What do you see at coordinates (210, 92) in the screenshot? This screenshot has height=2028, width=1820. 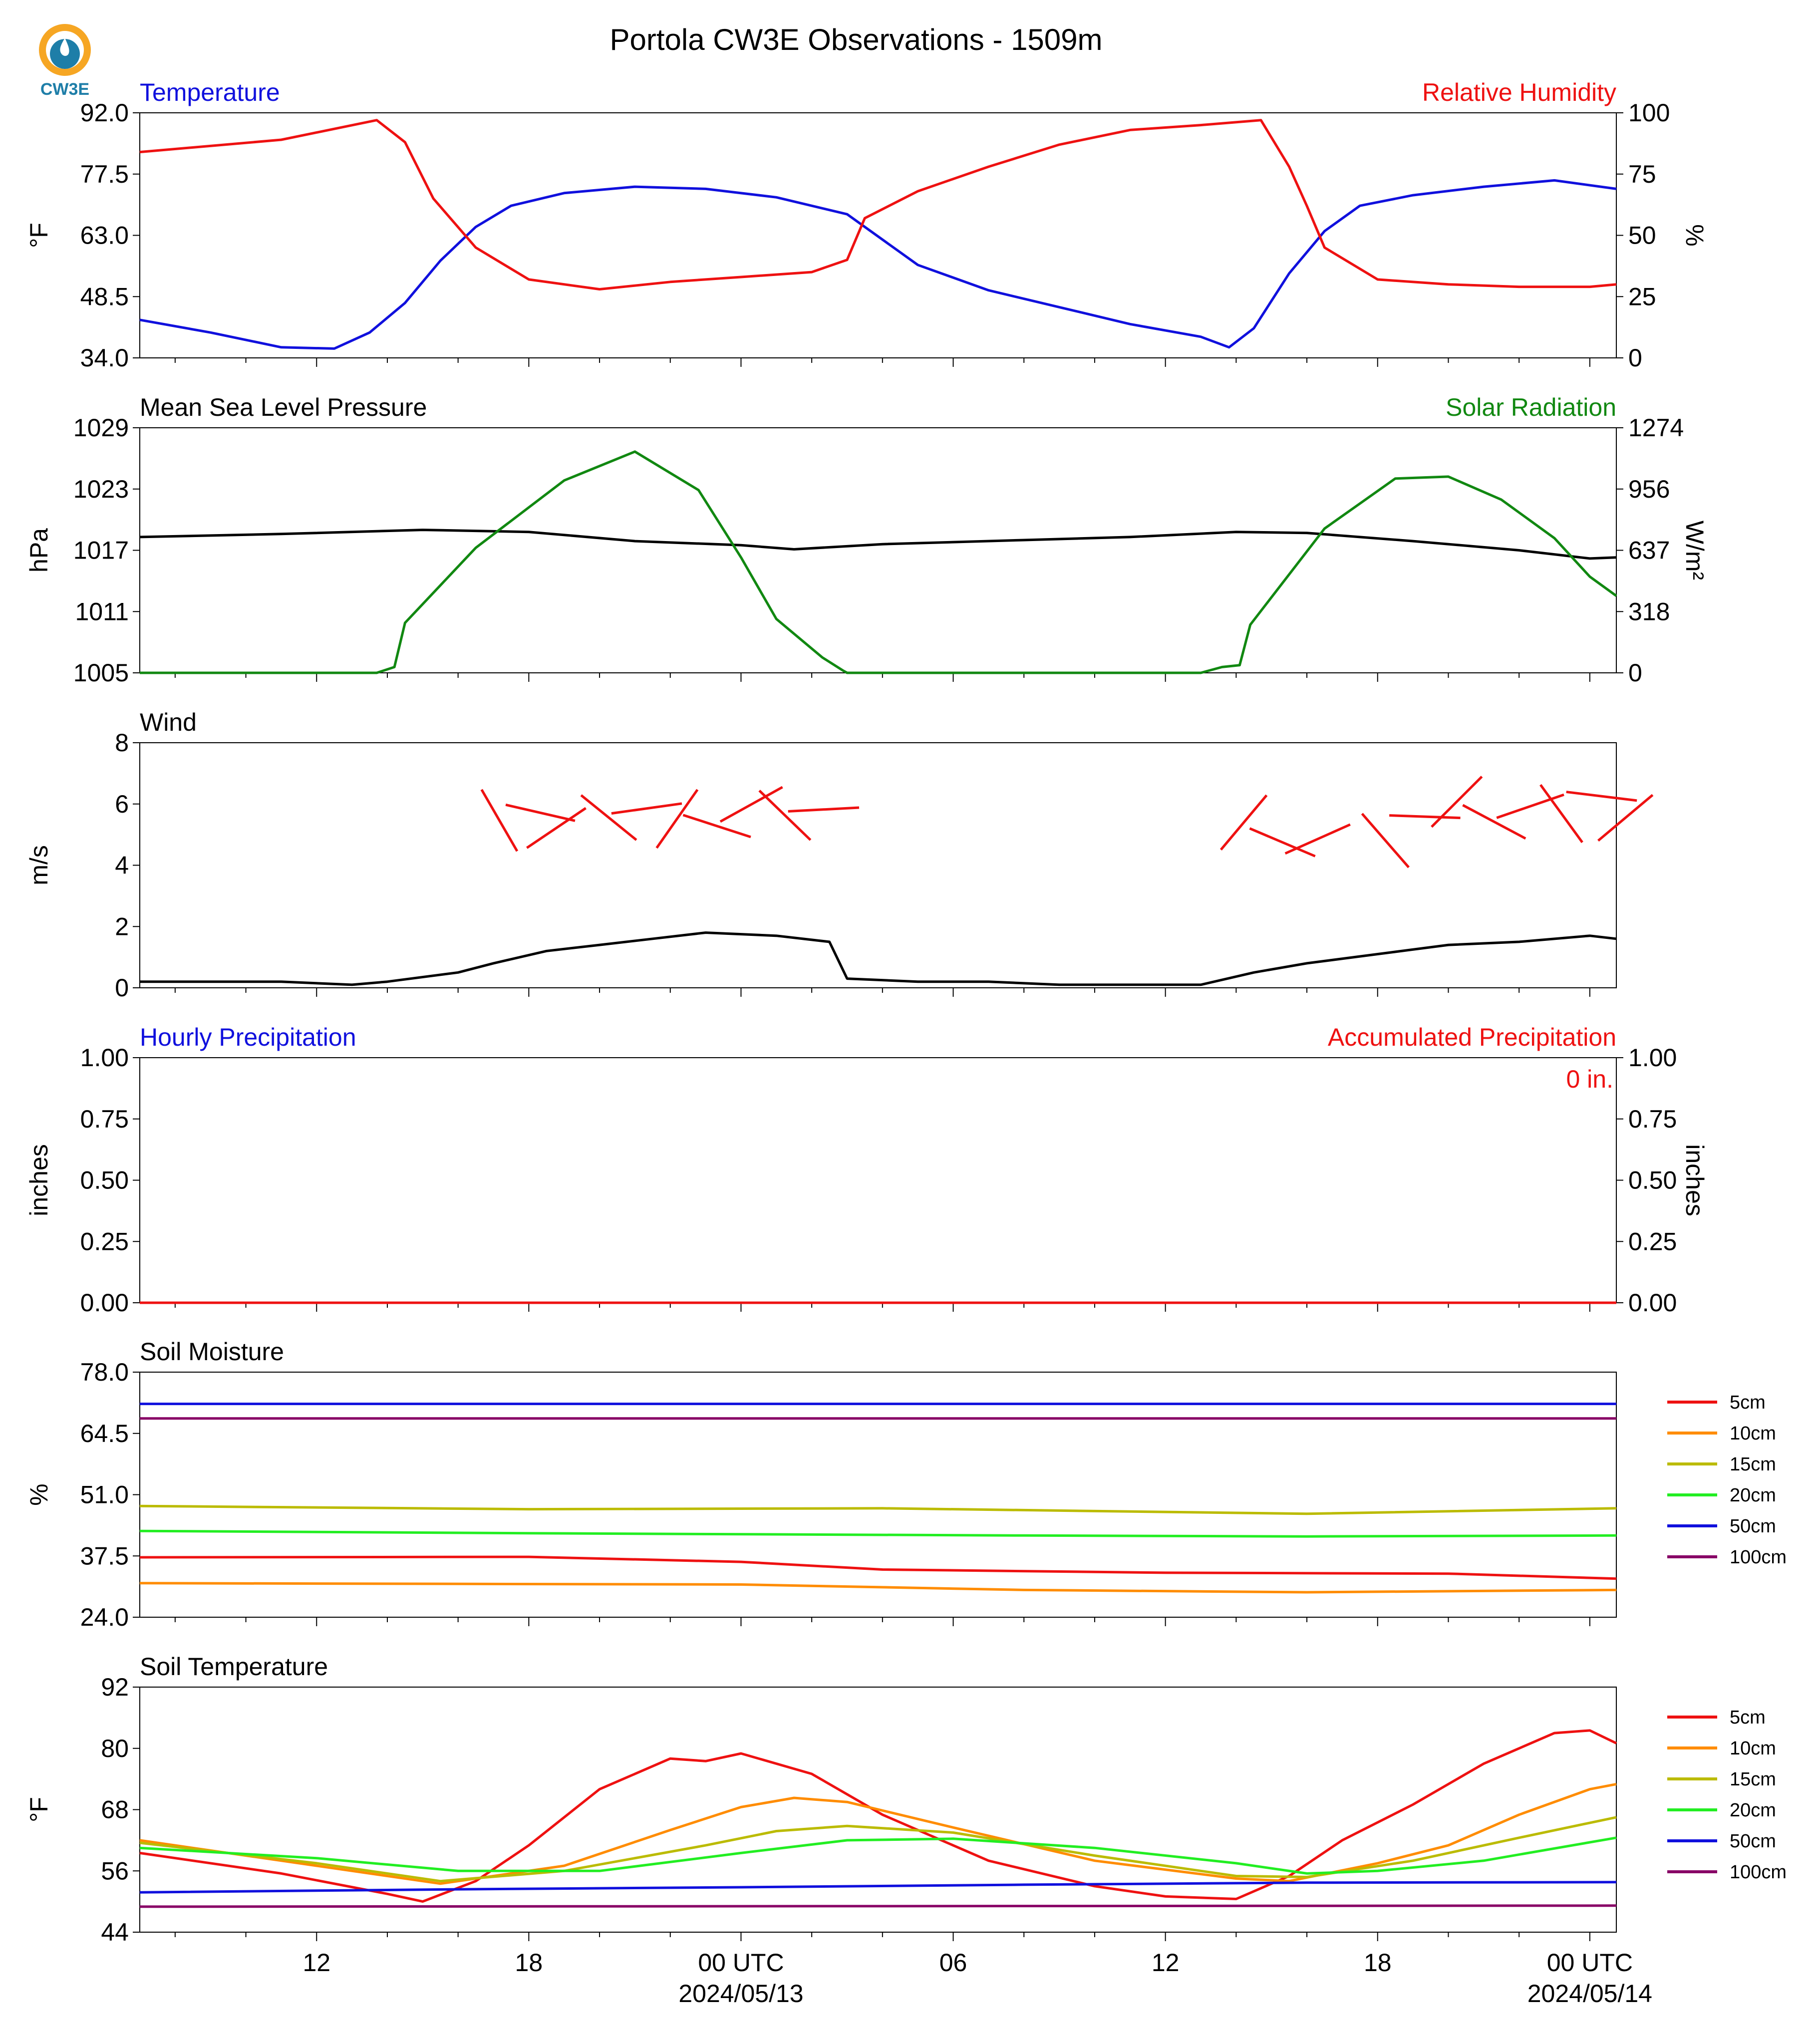 I see `temp_rh-left-title: Temperature` at bounding box center [210, 92].